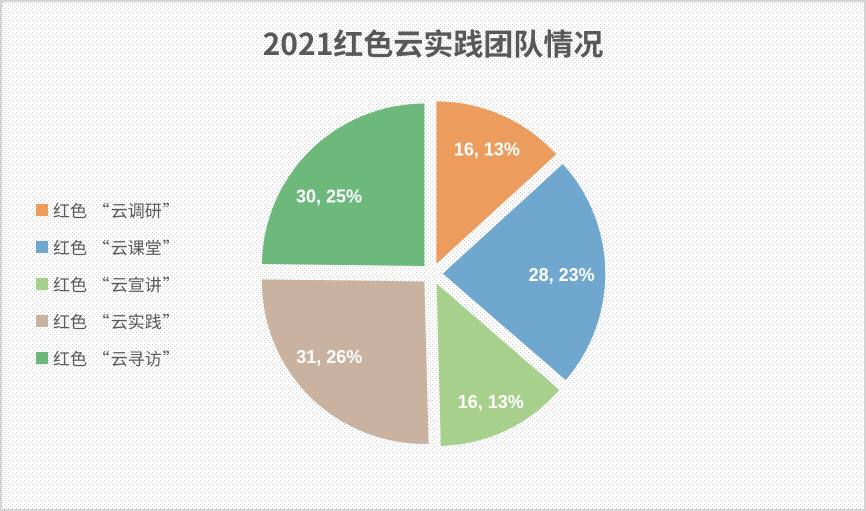 The image size is (866, 511). Describe the element at coordinates (116, 320) in the screenshot. I see `legend-label-4: 红色 “云实践”` at that location.